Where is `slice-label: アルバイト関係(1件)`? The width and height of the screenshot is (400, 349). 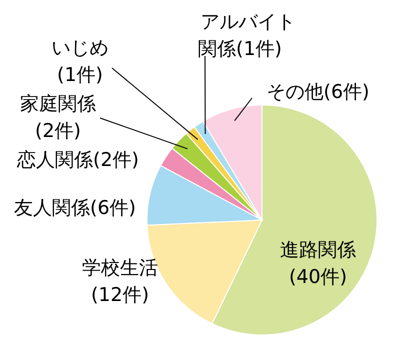
slice-label: アルバイト関係(1件) is located at coordinates (247, 35).